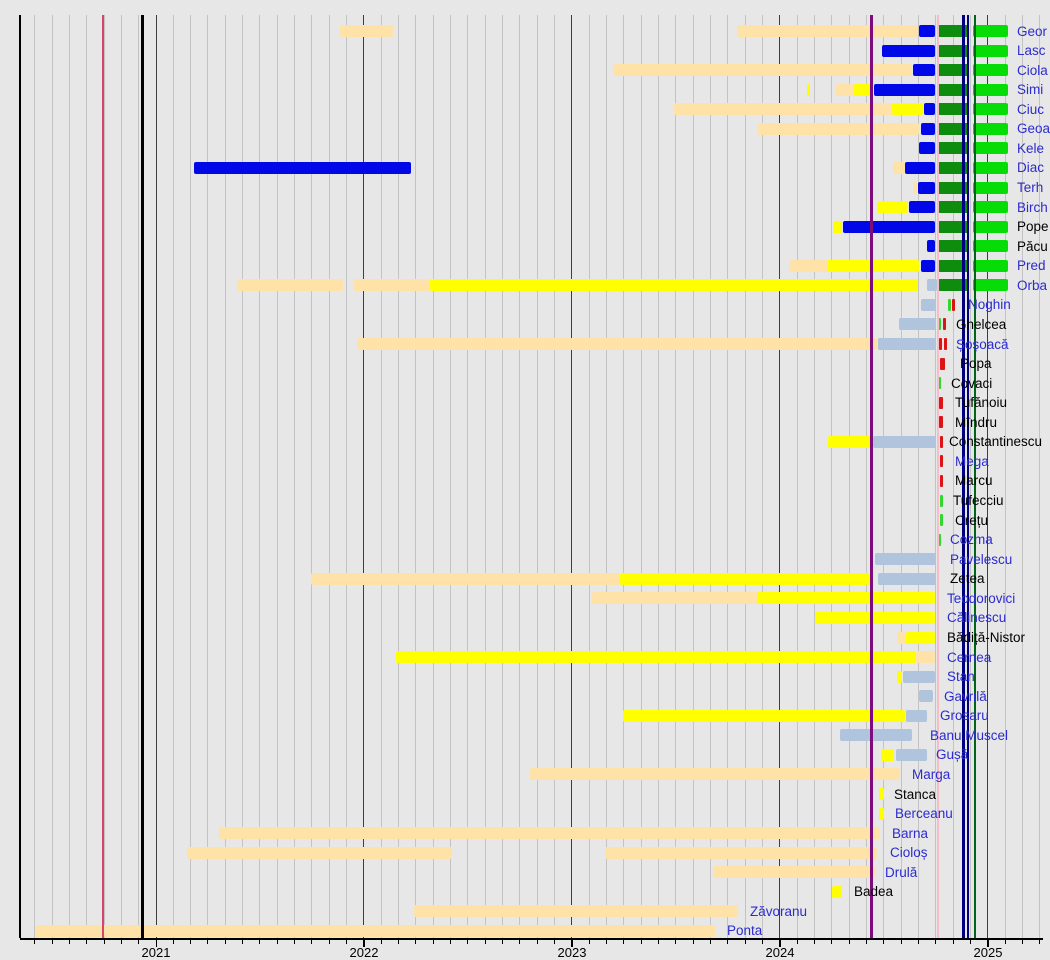 The image size is (1050, 960). I want to click on row-label-birch: Birch, so click(1032, 207).